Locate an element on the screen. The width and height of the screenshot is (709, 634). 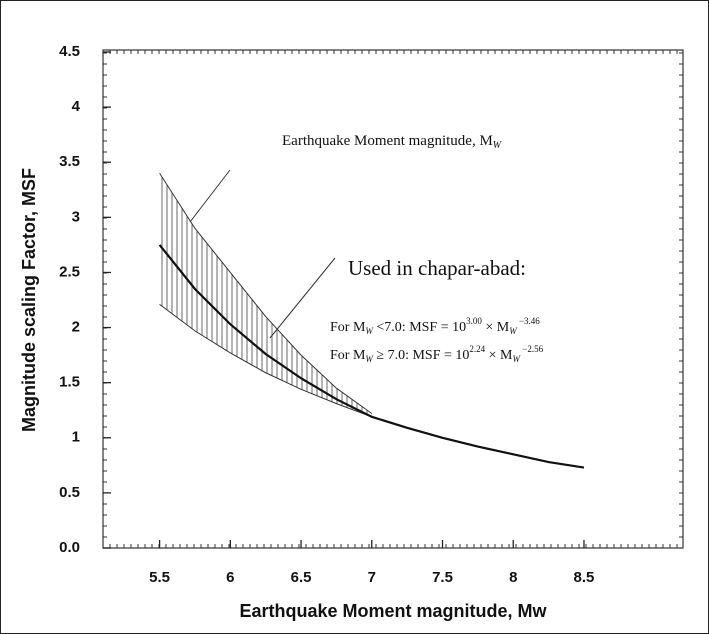
y-tick-label: 1 is located at coordinates (76, 437).